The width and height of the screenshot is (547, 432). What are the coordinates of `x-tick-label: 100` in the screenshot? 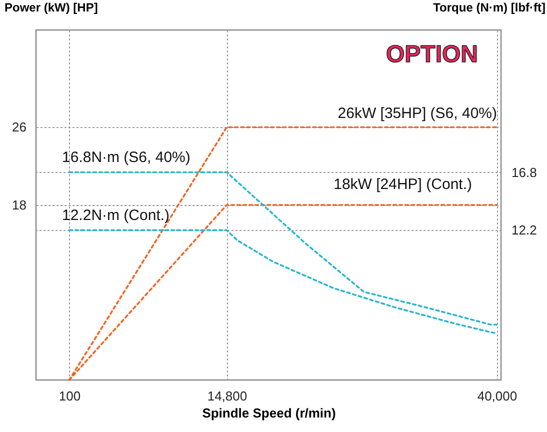 It's located at (69, 396).